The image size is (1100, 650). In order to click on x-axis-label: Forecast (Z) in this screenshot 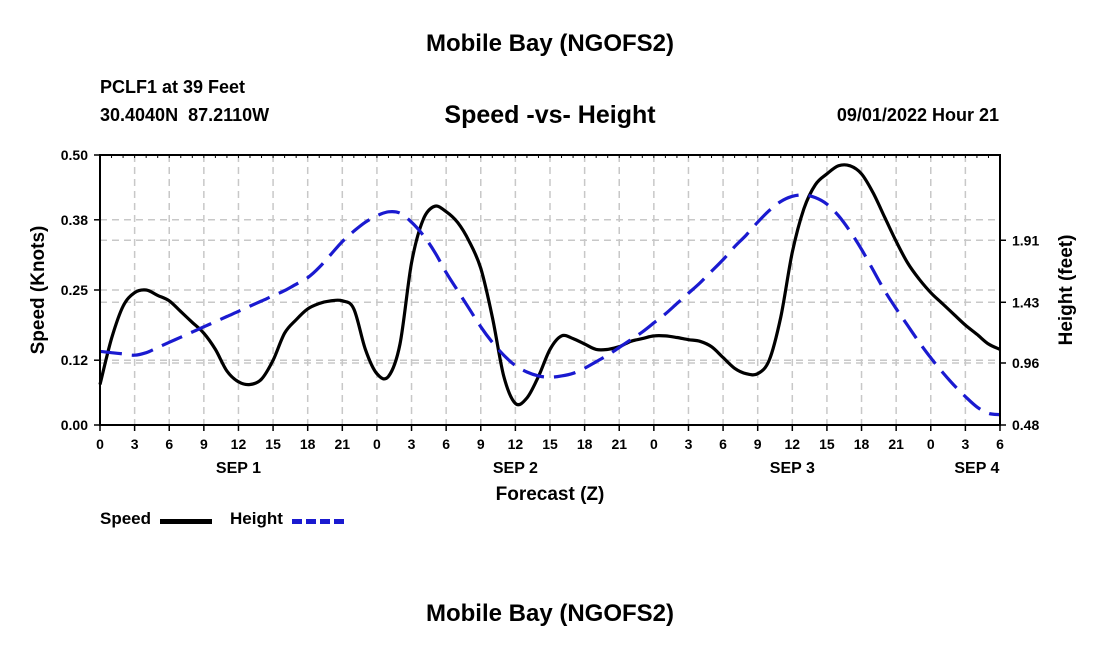, I will do `click(550, 494)`.